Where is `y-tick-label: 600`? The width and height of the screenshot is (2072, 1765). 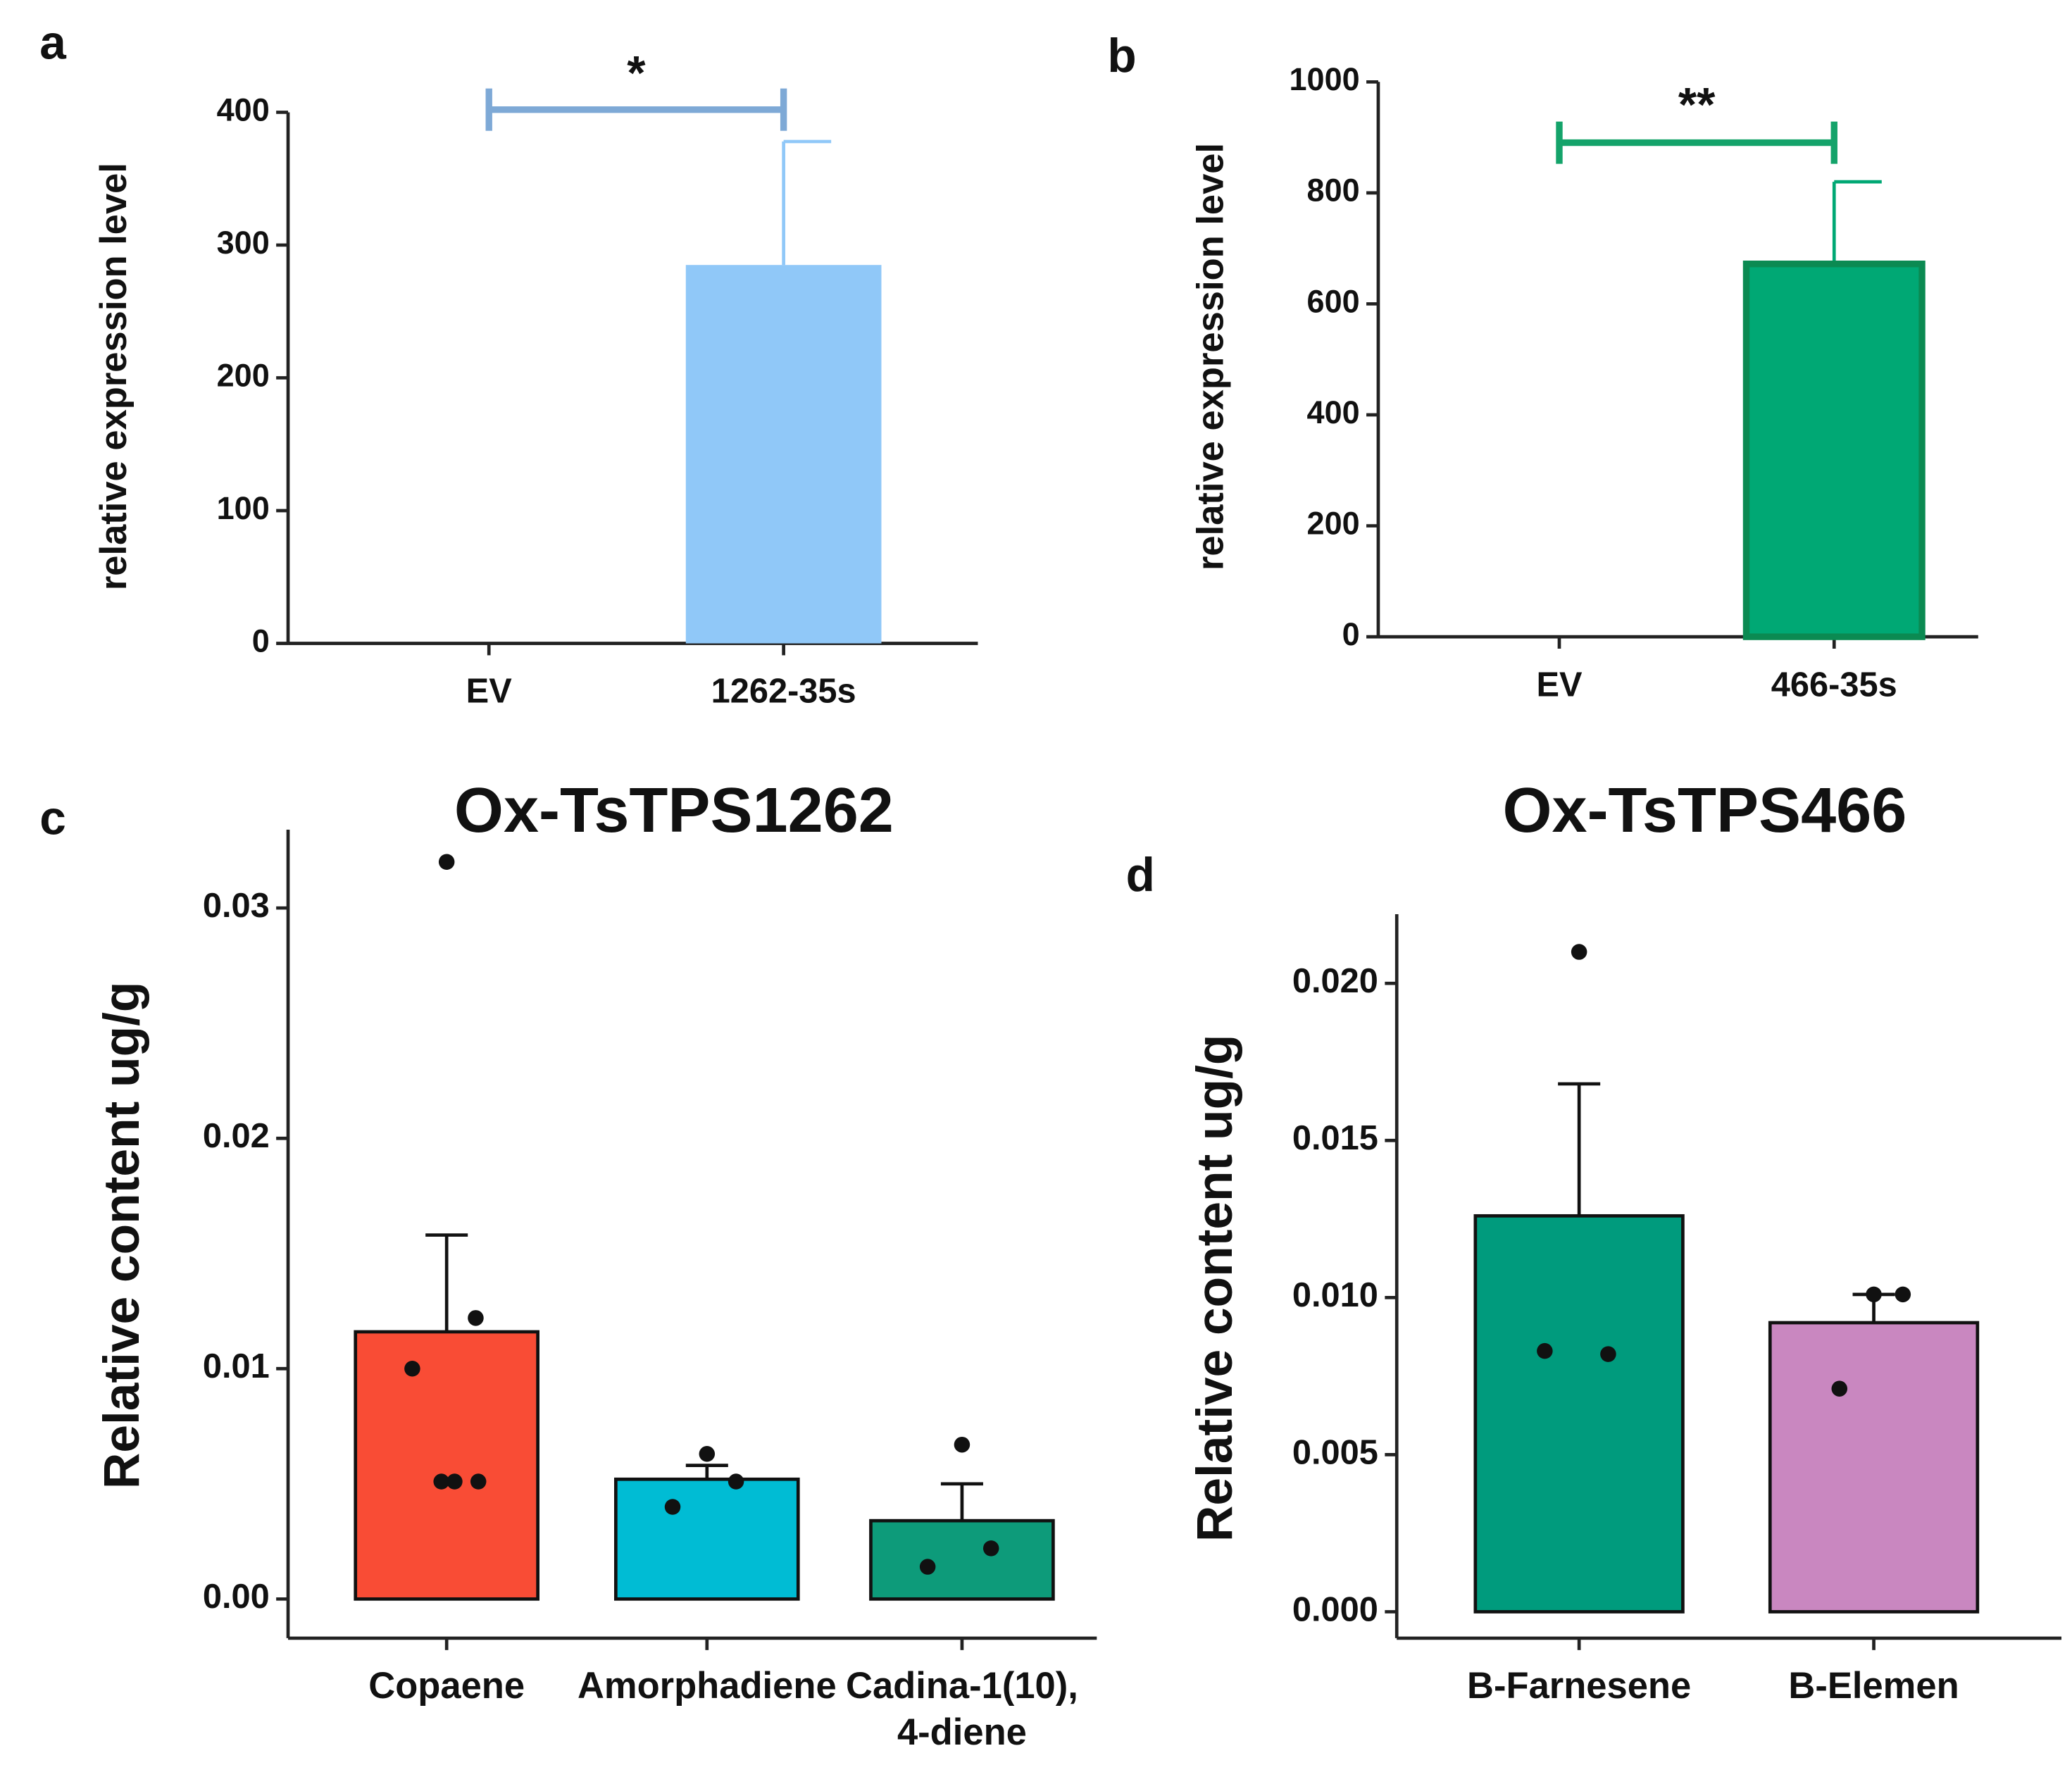
y-tick-label: 600 is located at coordinates (1333, 301).